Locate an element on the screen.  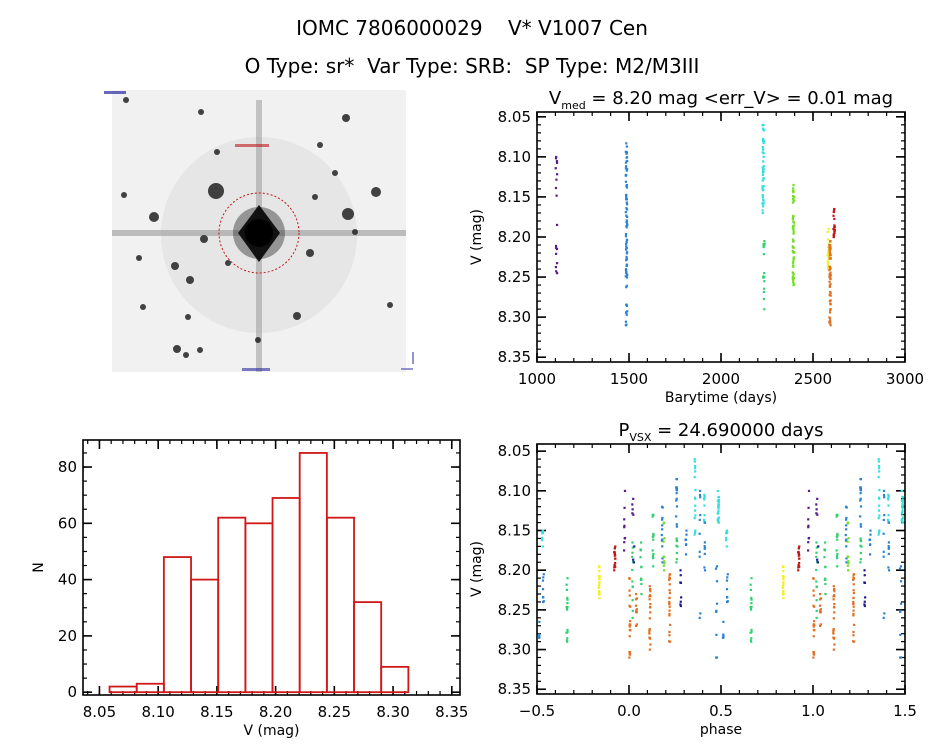
y-tick-label: 8.35 is located at coordinates (514, 689).